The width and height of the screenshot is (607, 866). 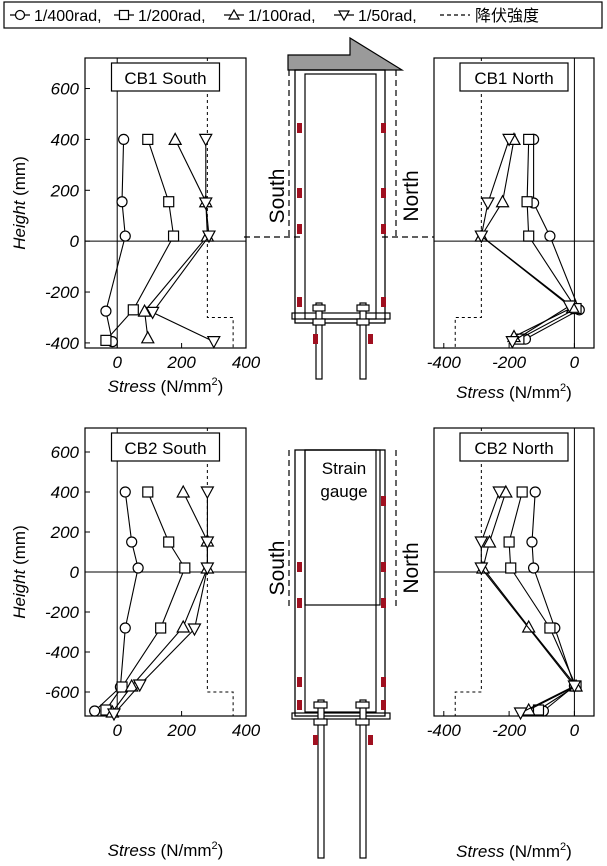 I want to click on panel-title: CB2 South, so click(x=165, y=447).